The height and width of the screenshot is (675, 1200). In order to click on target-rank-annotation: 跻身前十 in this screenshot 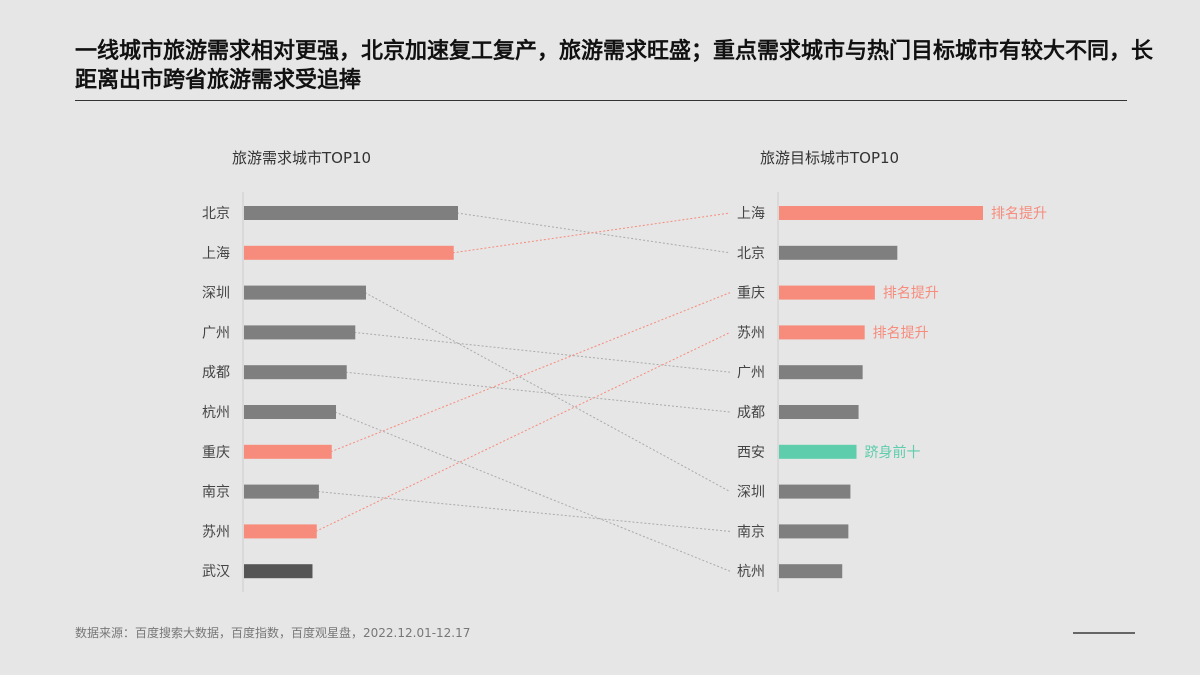, I will do `click(893, 452)`.